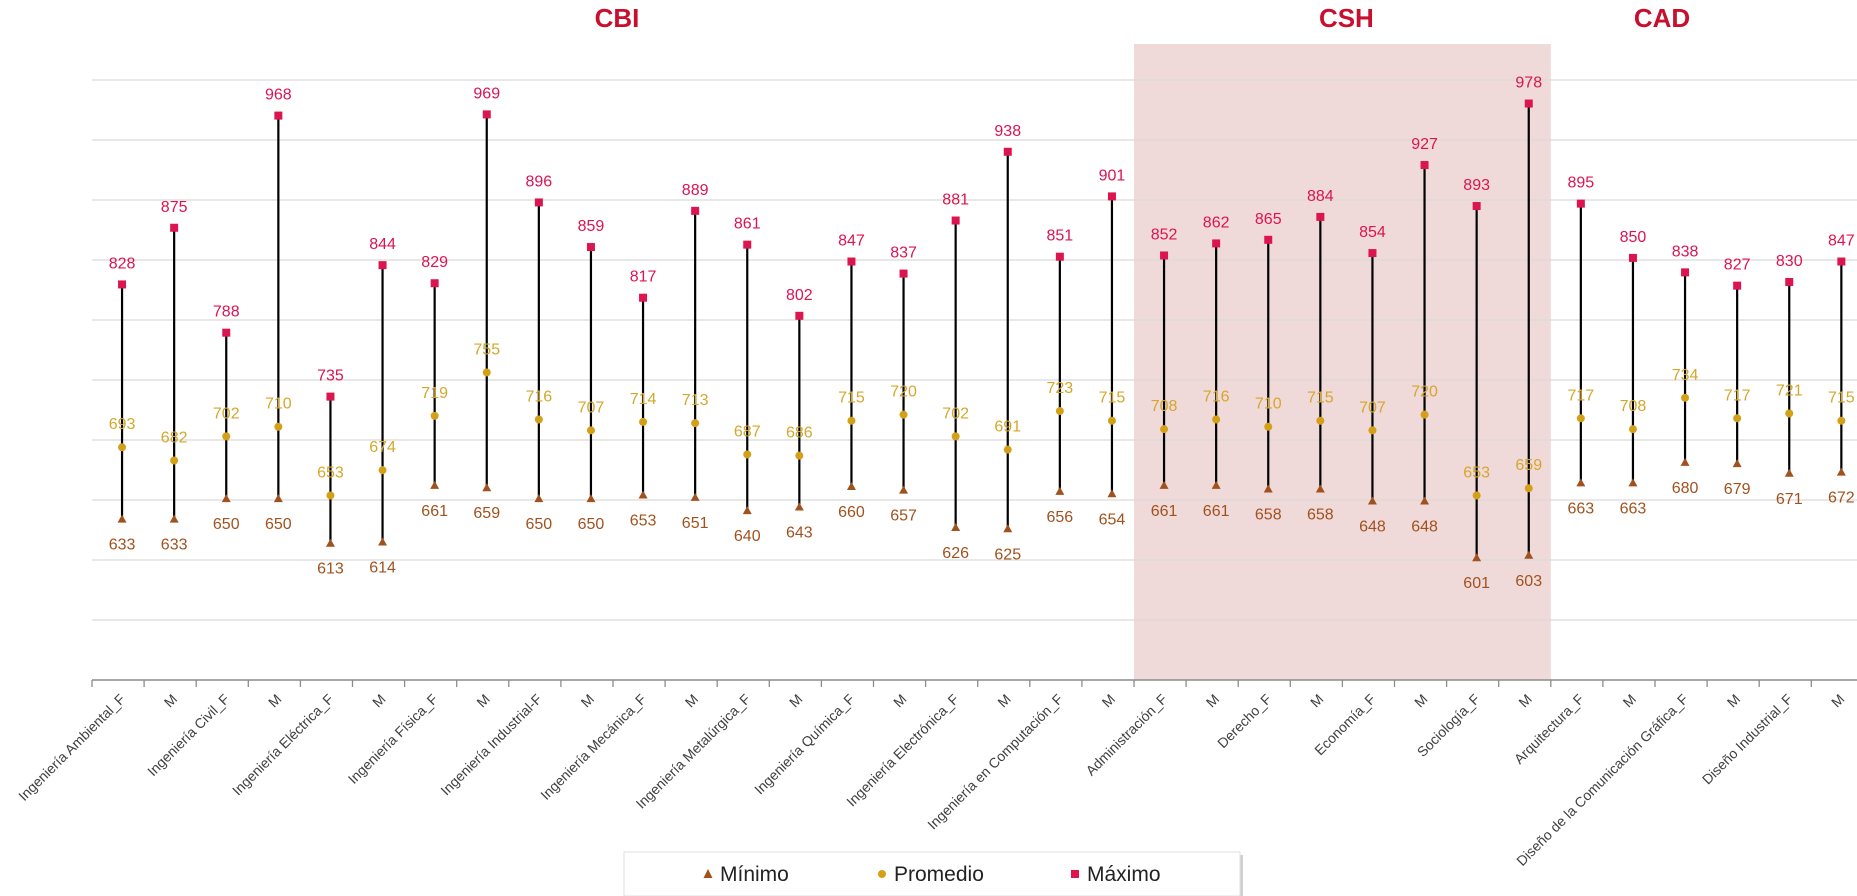 This screenshot has width=1857, height=896. I want to click on avg-data-label: 713, so click(695, 400).